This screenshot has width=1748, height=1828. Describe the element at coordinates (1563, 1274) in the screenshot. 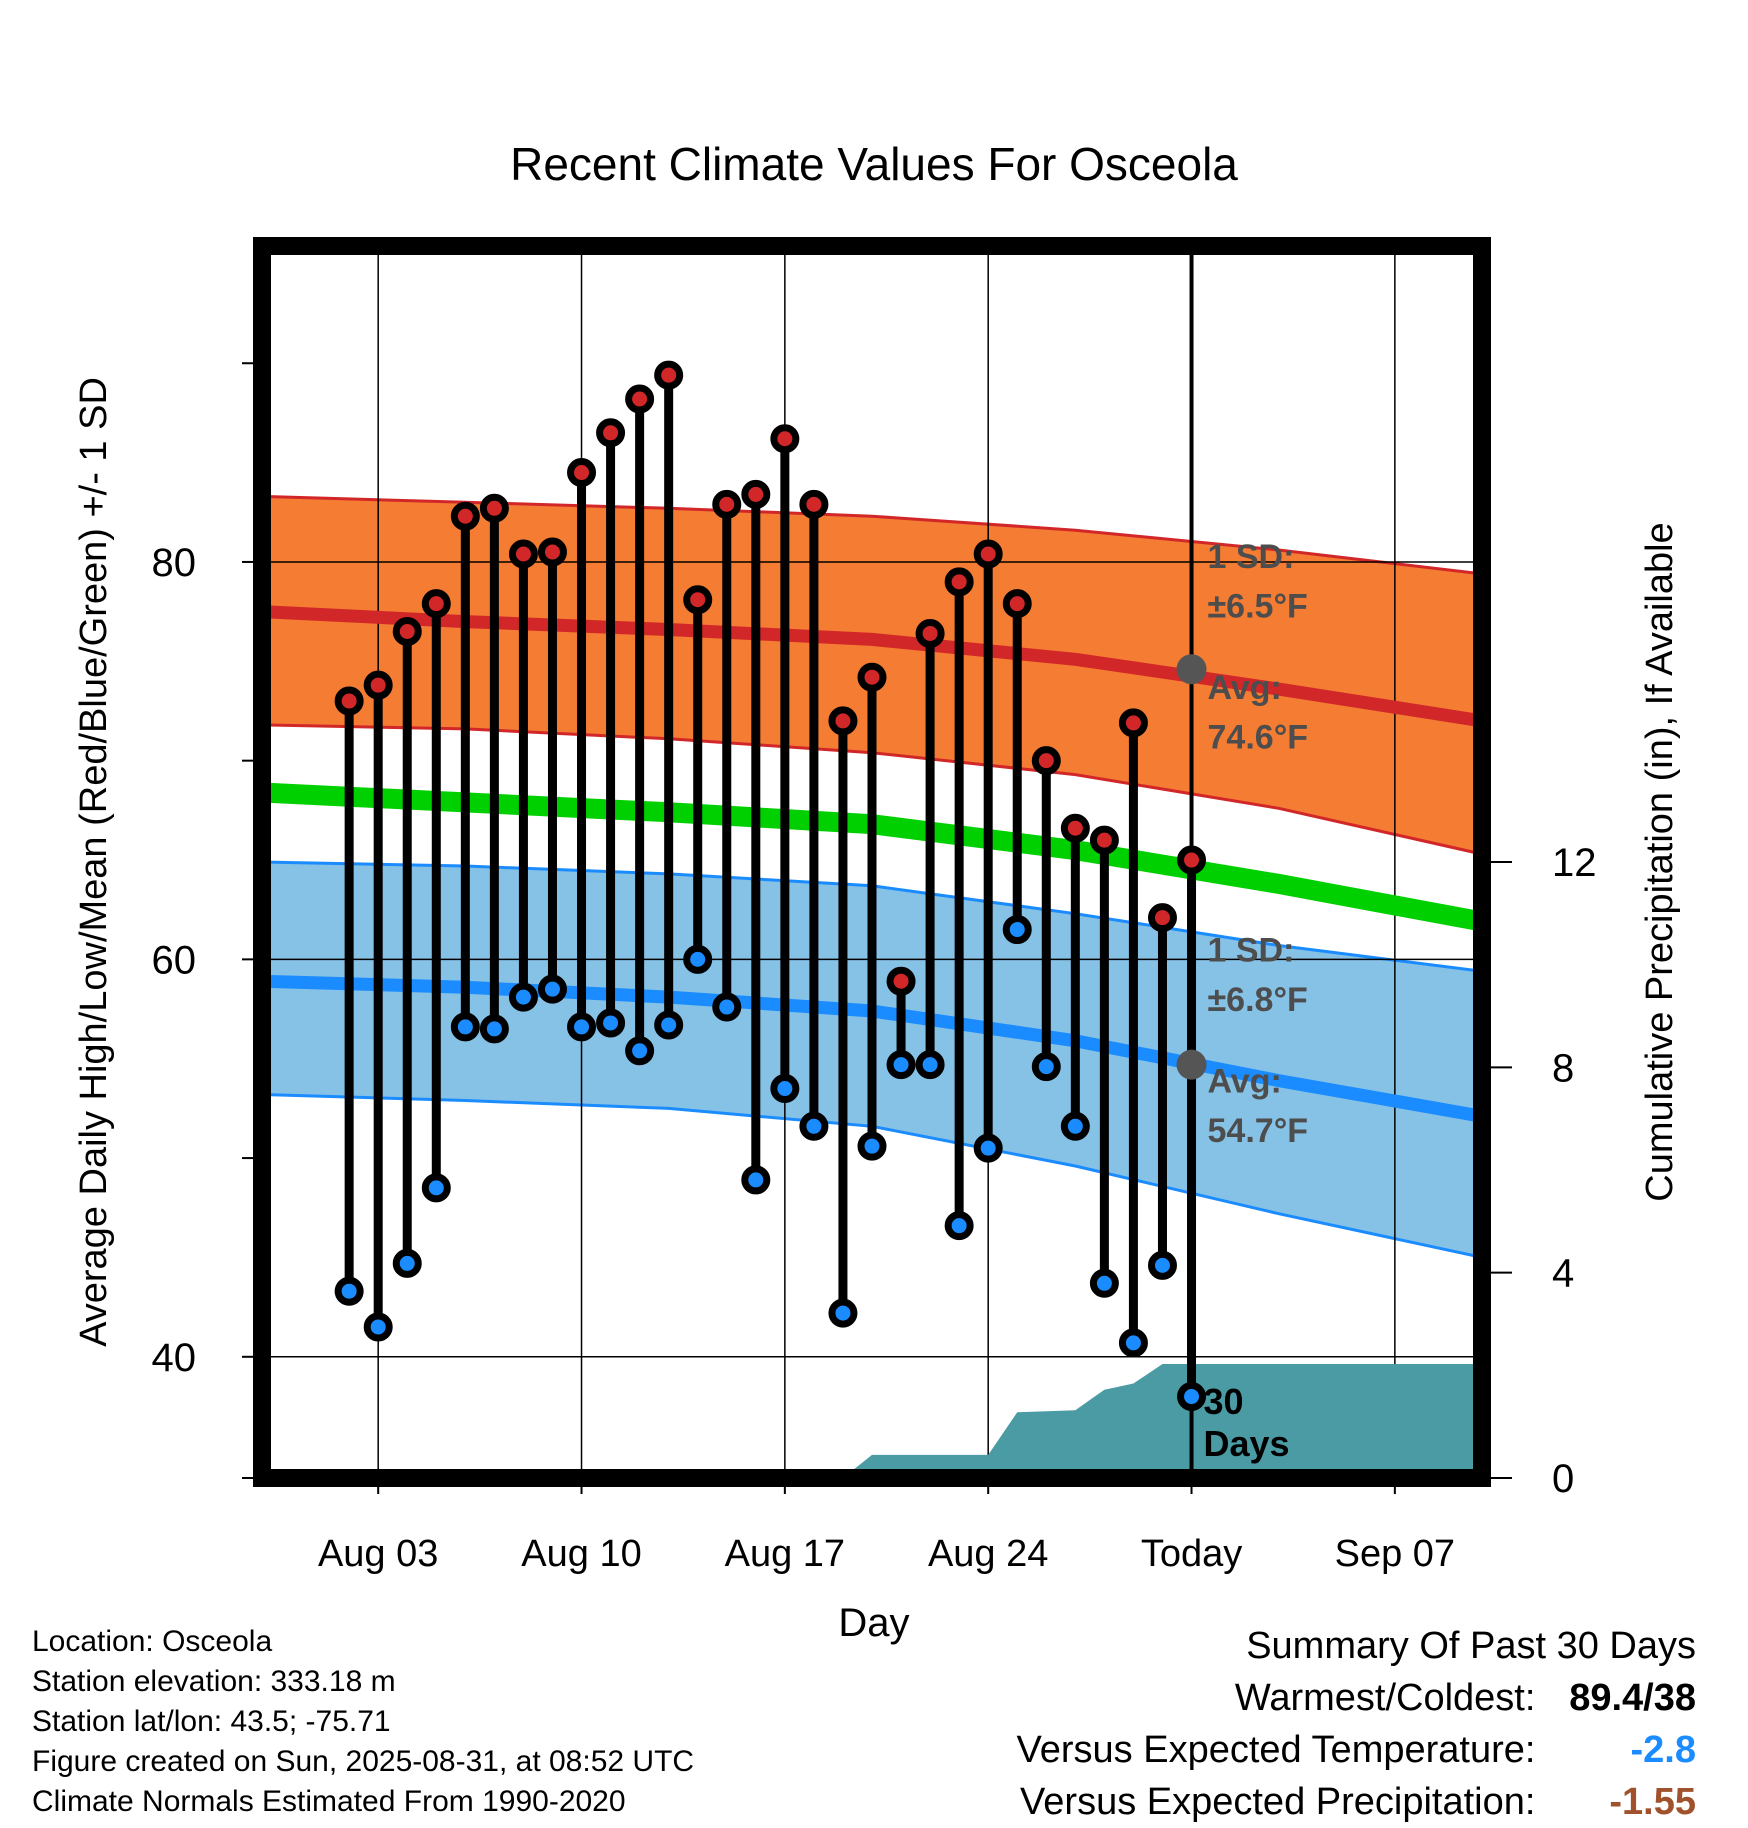

I see `y-right-tick-label-4: 4` at that location.